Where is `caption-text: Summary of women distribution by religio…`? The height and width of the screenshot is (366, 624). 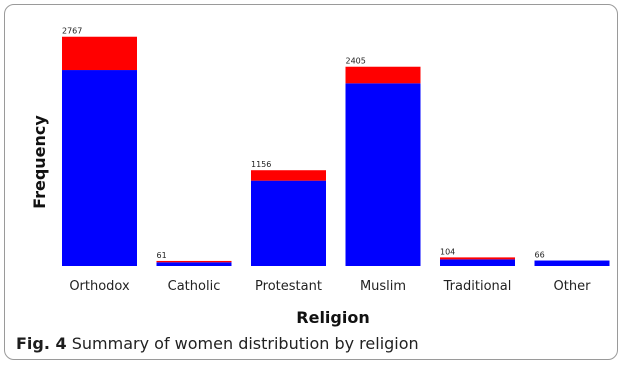
caption-text: Summary of women distribution by religio… is located at coordinates (245, 343).